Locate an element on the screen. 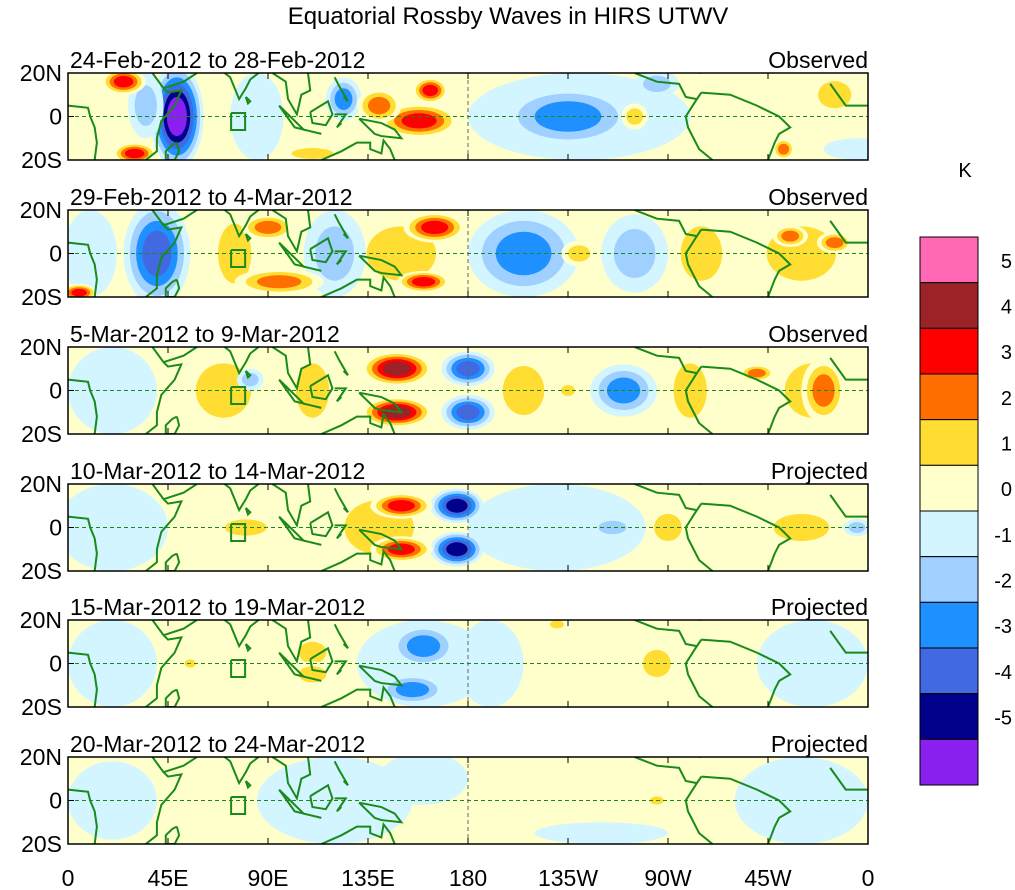 The image size is (1015, 890). x-tick-label: 90W is located at coordinates (668, 877).